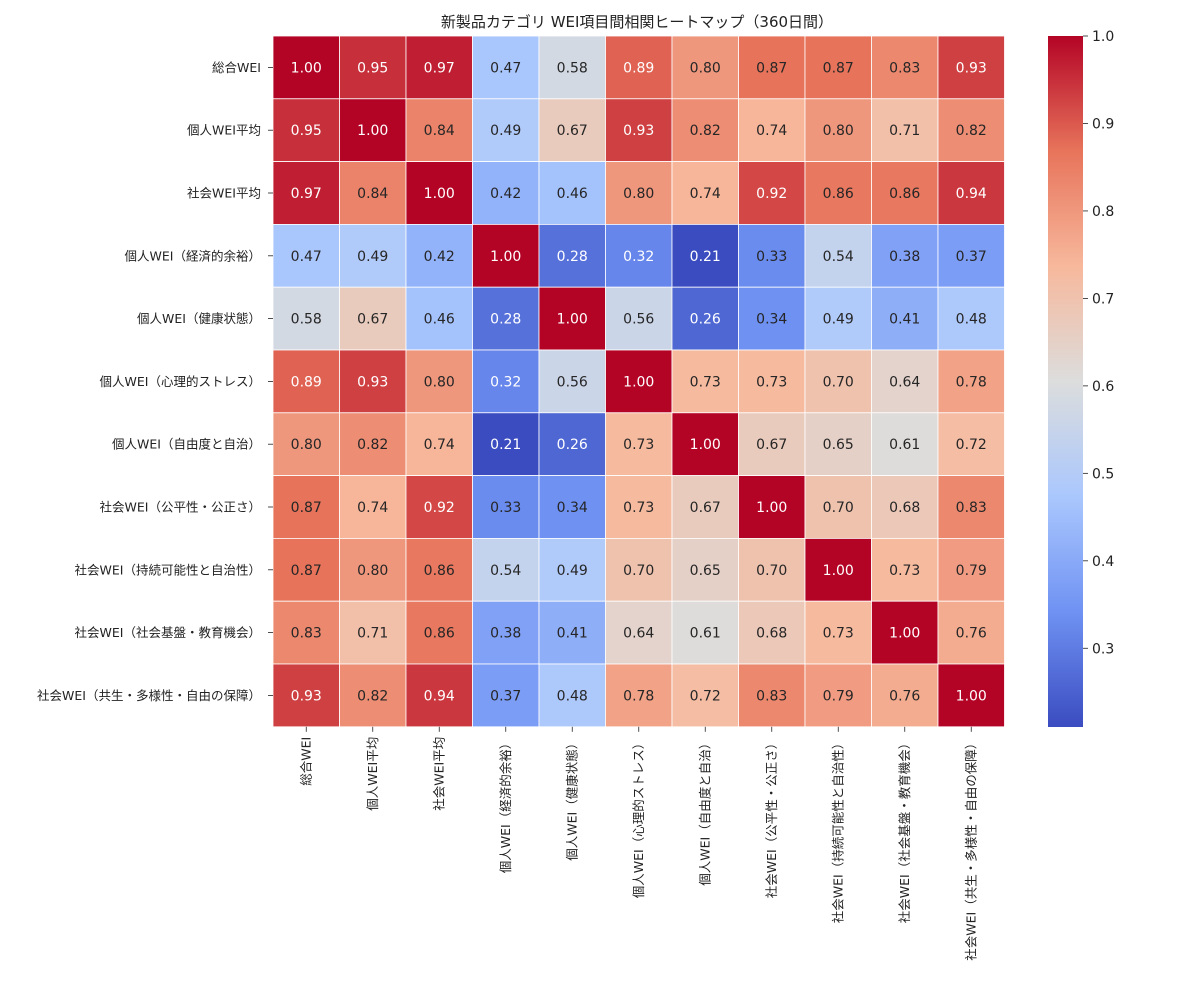  I want to click on colorbar-tick-label: 0.4, so click(1103, 562).